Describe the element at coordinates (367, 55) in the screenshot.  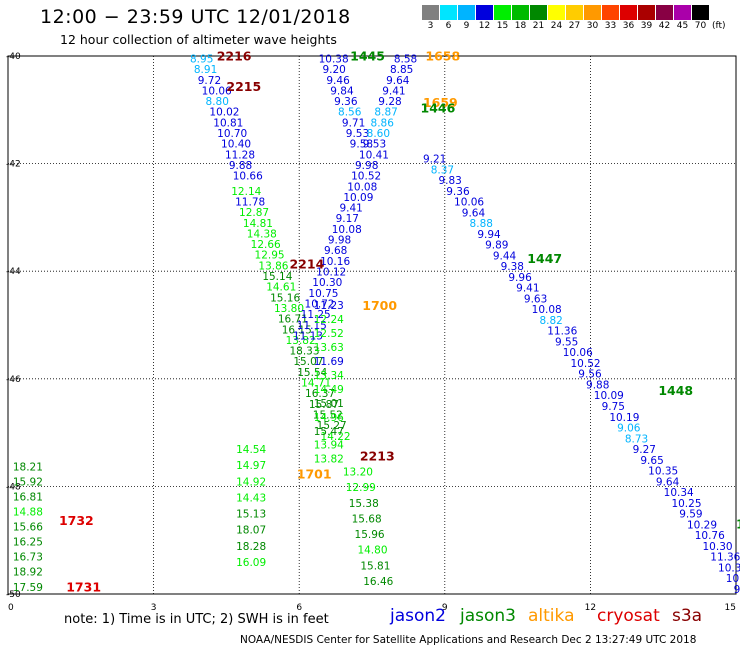
I see `pass-time-label: 1445` at that location.